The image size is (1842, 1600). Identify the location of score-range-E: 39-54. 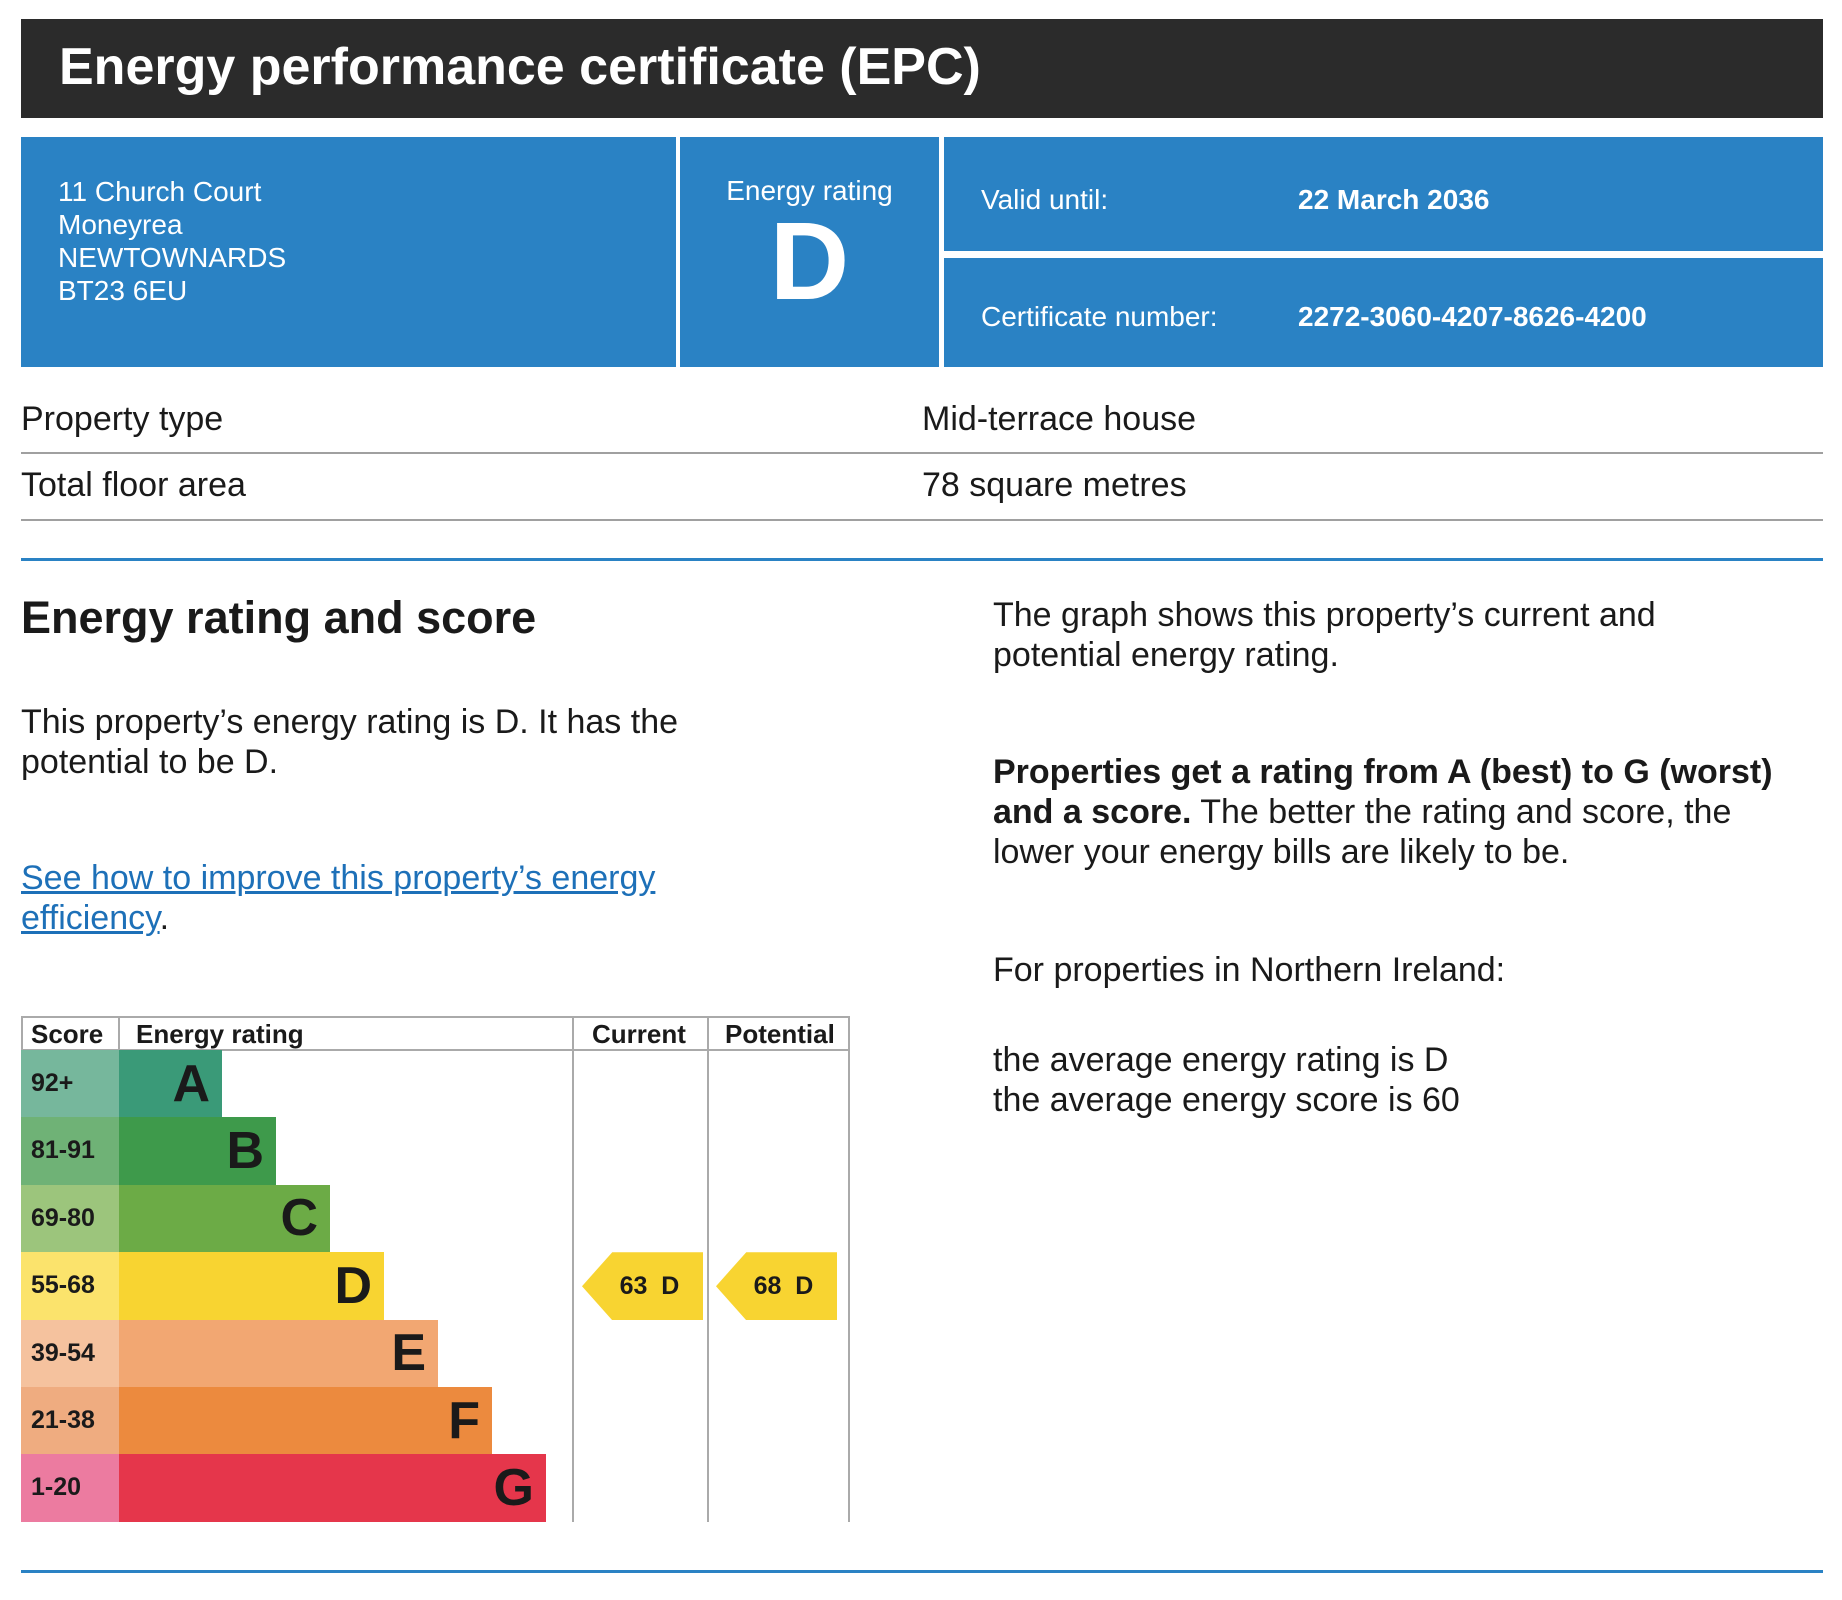
(70, 1353).